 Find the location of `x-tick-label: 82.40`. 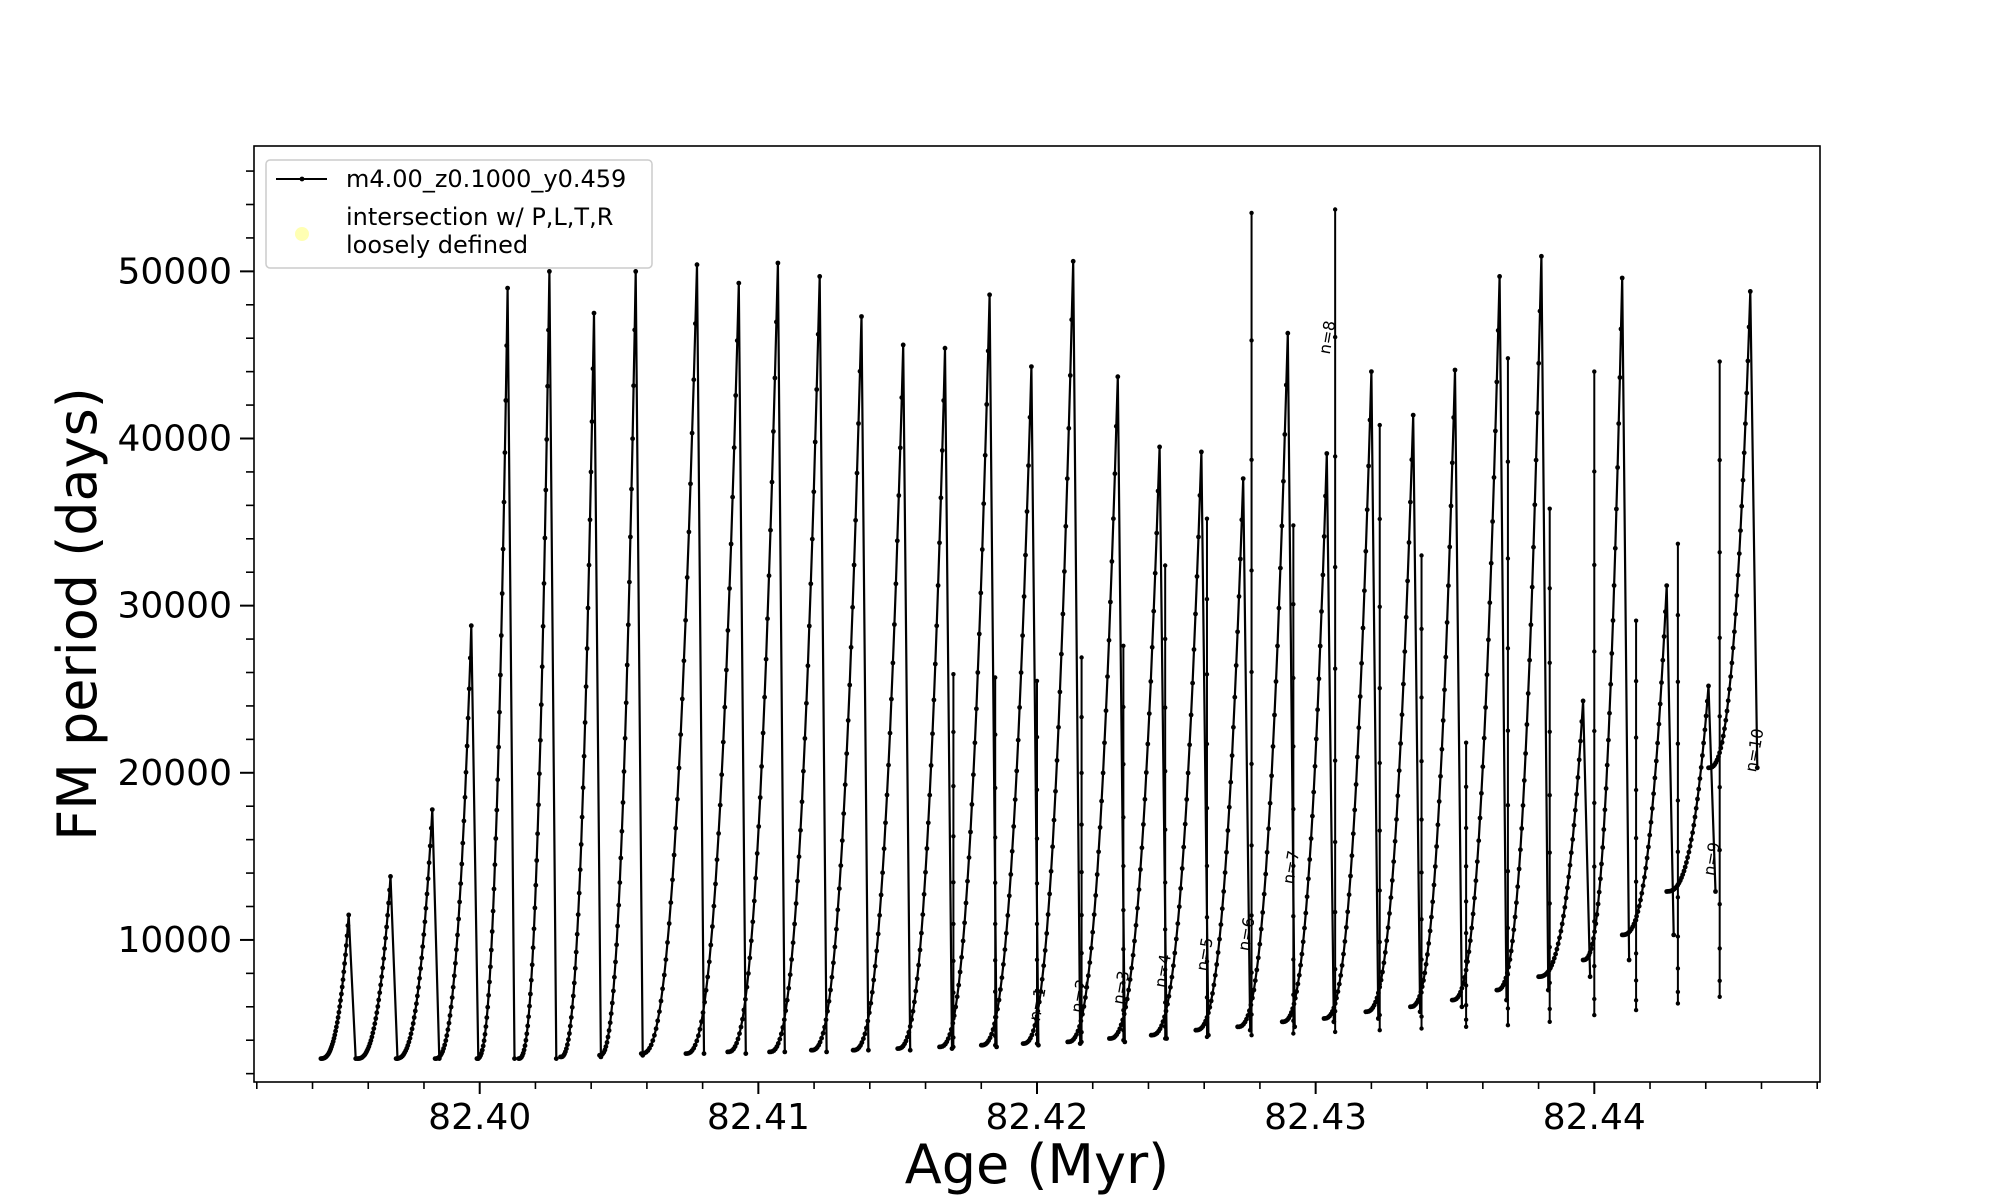

x-tick-label: 82.40 is located at coordinates (479, 1117).